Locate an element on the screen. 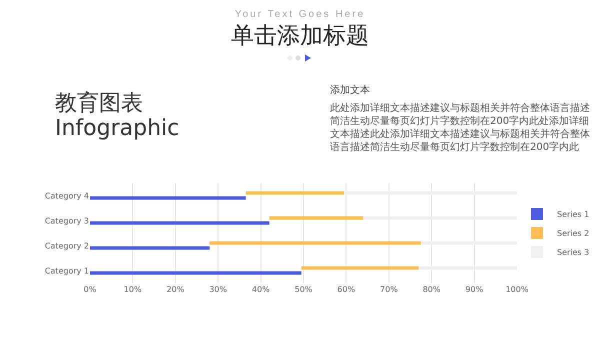 This screenshot has width=600, height=338. x-tick-label: 30% is located at coordinates (218, 289).